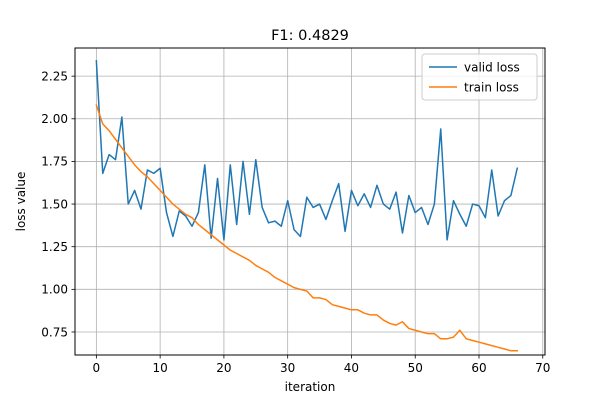  What do you see at coordinates (491, 87) in the screenshot?
I see `legend-label-train-loss: train loss` at bounding box center [491, 87].